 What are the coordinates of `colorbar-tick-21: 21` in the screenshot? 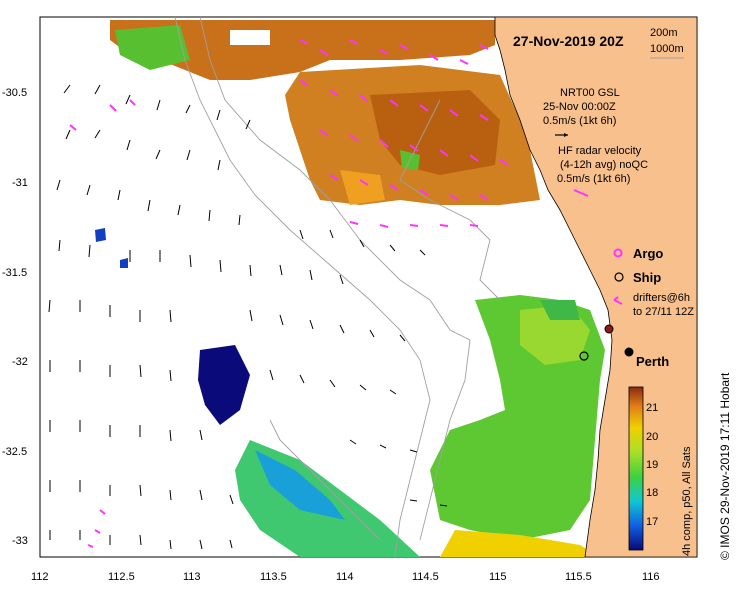 It's located at (652, 408).